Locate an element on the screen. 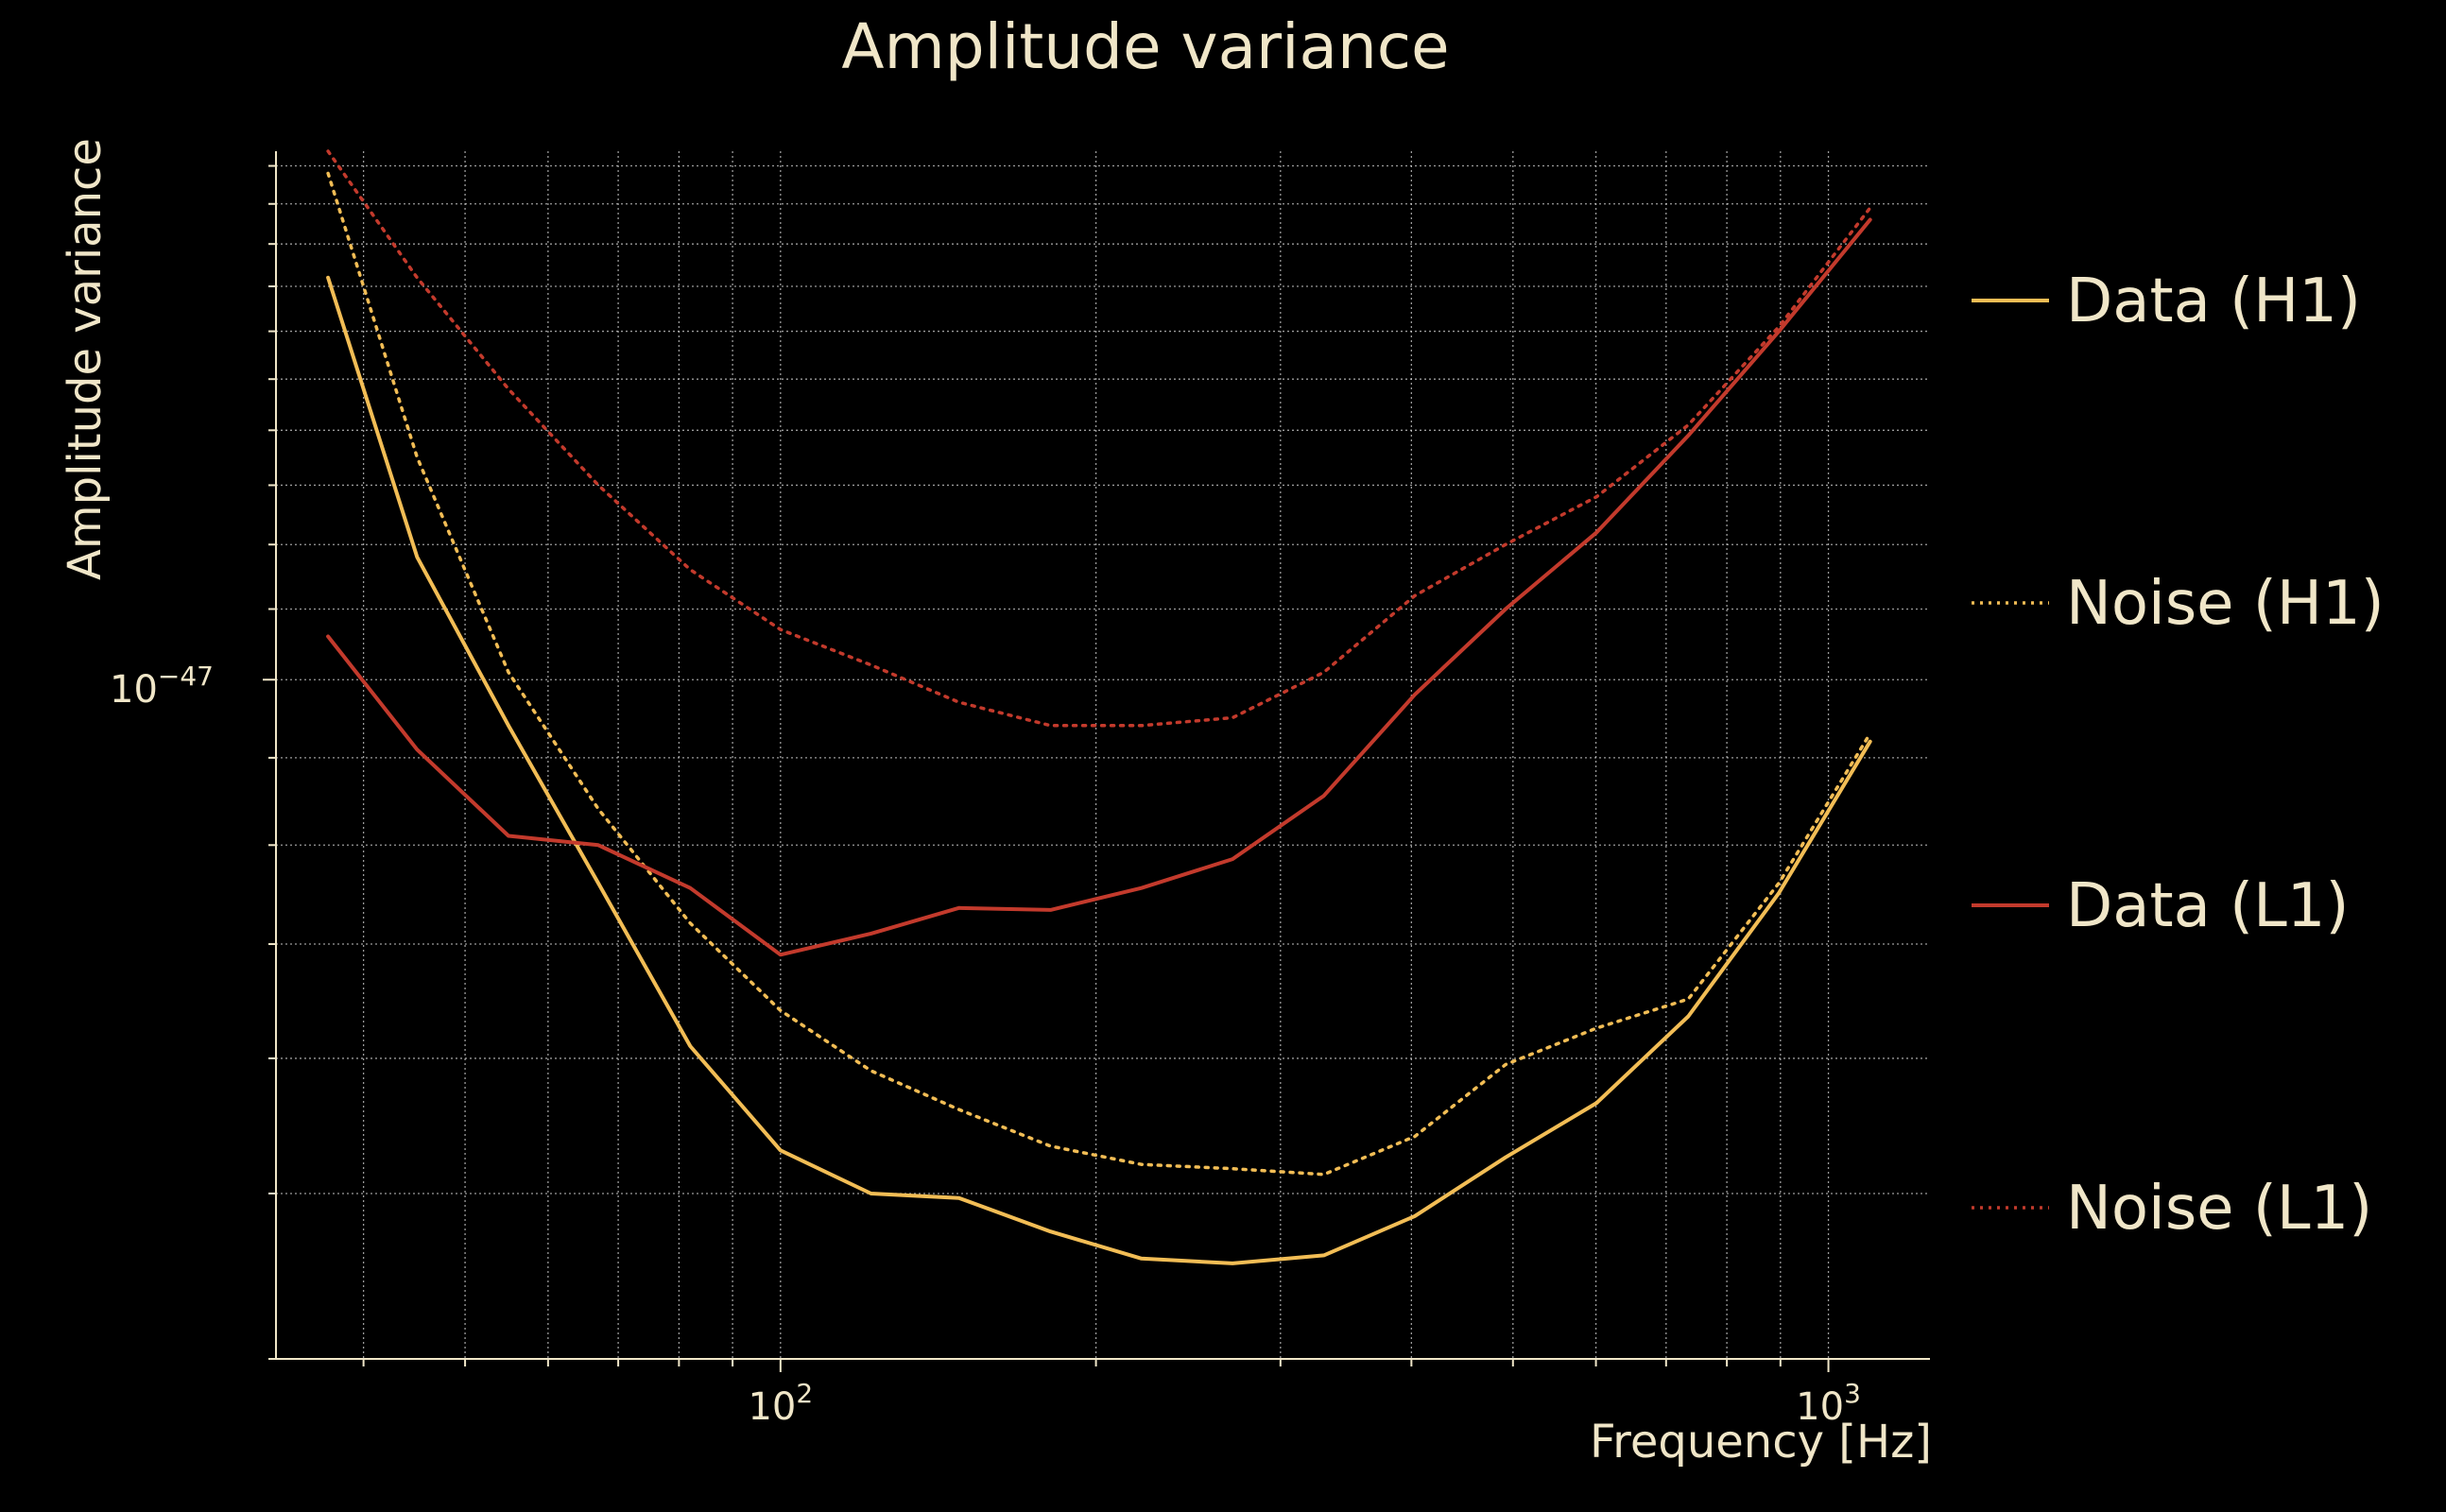 Image resolution: width=2446 pixels, height=1512 pixels. x-tick-label: 10² is located at coordinates (780, 1403).